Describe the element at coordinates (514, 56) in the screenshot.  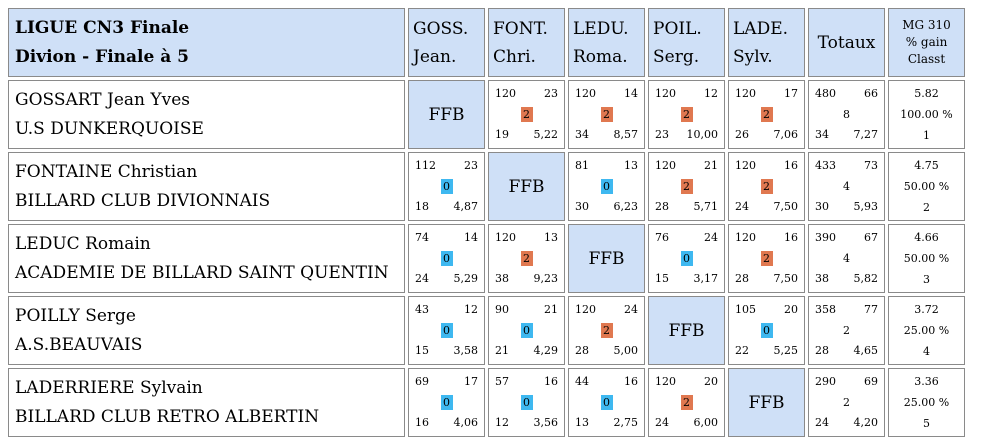
I see `col-header-first: Chri.` at that location.